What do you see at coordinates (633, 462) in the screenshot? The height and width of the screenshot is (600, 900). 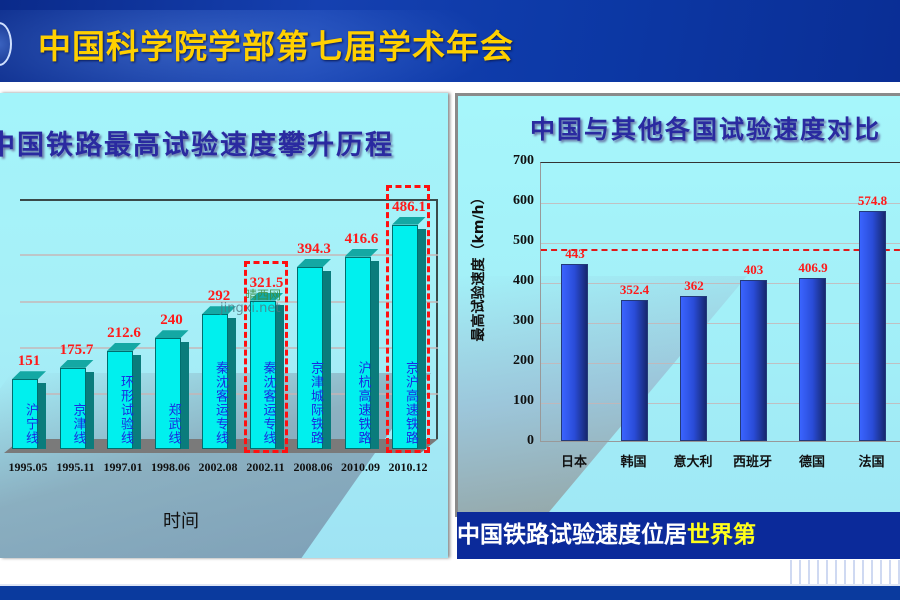 I see `x-tick-label: 韩国` at bounding box center [633, 462].